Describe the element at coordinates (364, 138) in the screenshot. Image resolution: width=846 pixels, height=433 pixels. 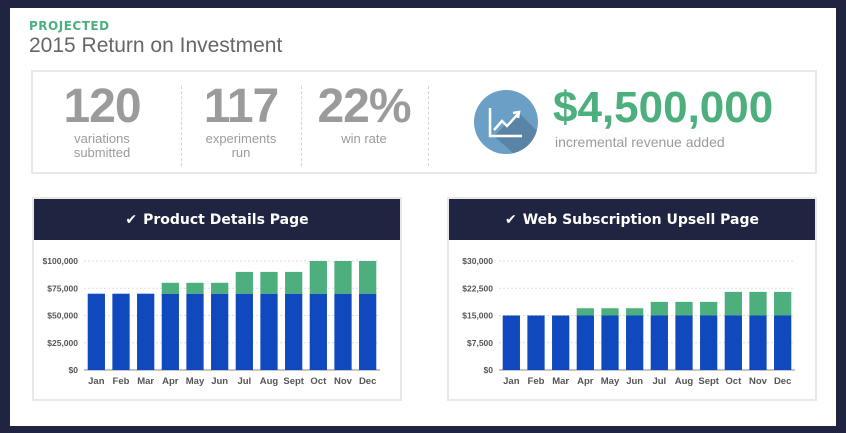
I see `stat-label: win rate` at that location.